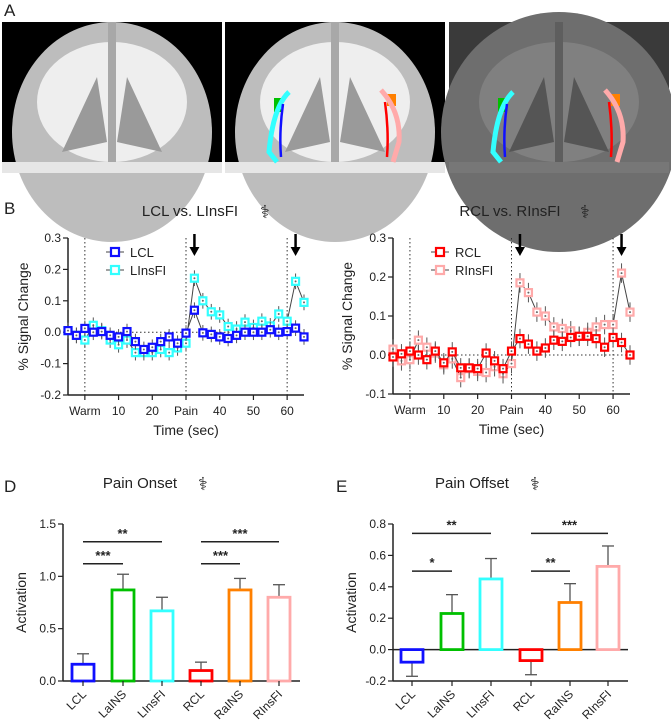  I want to click on x-tick-label: LInsFI, so click(480, 703).